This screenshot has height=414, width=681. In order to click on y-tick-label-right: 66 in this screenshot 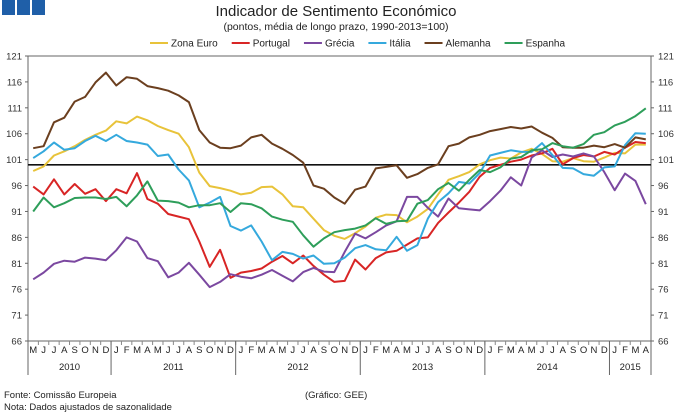, I will do `click(663, 342)`.